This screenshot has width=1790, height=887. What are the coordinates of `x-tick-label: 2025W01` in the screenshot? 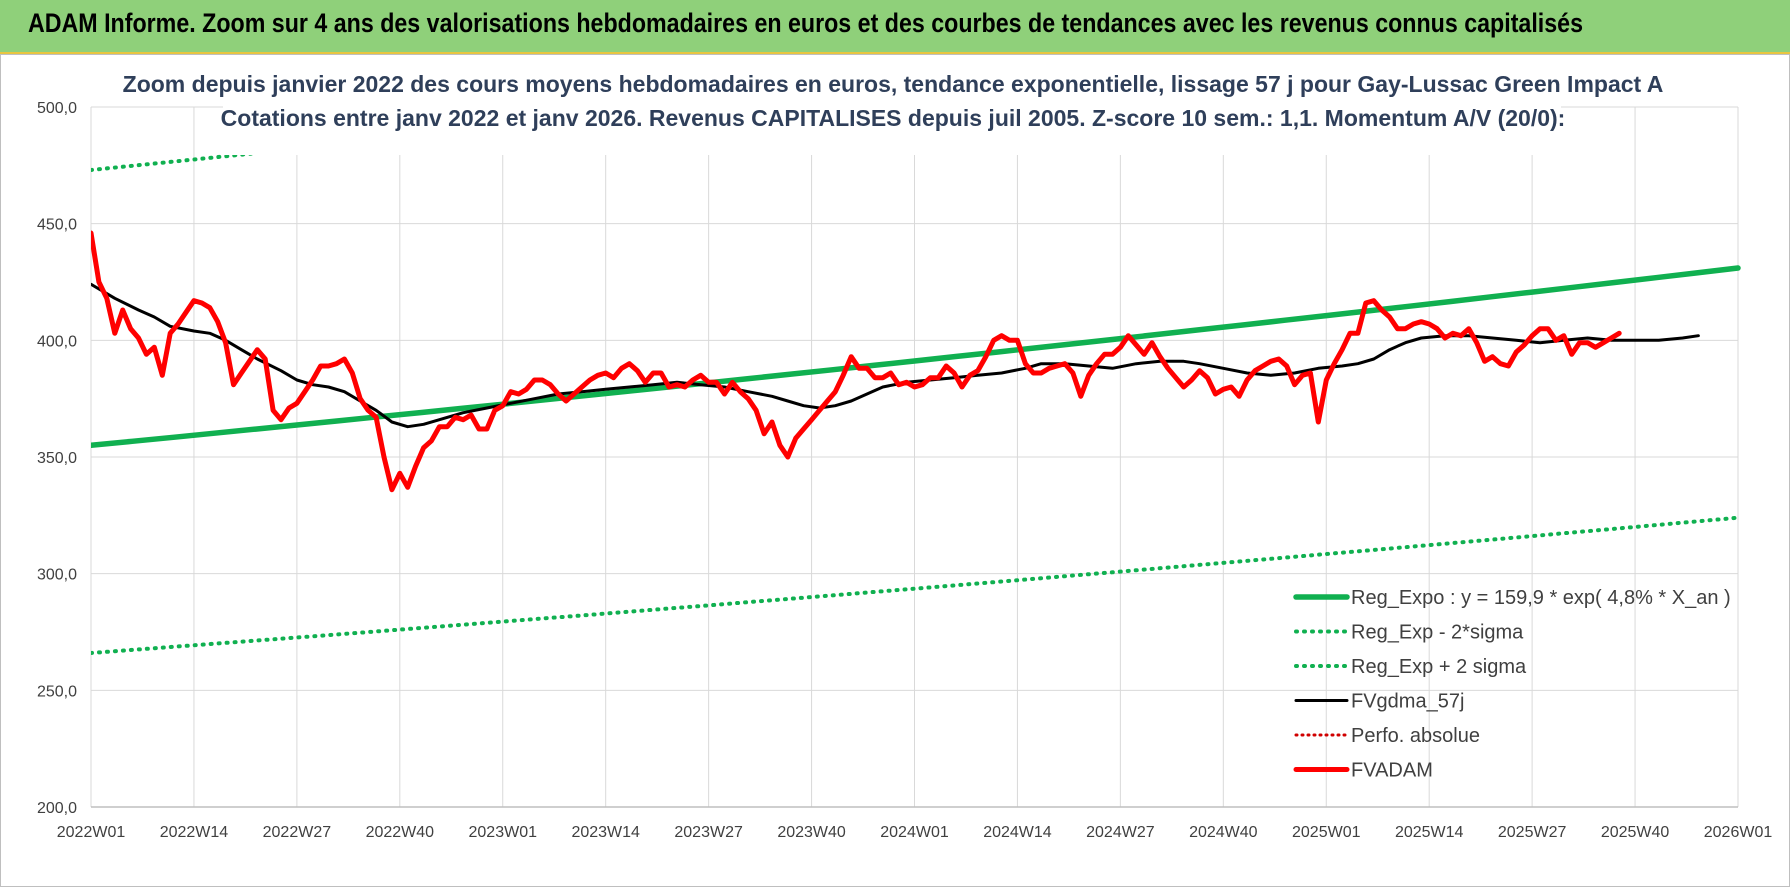 It's located at (1326, 832).